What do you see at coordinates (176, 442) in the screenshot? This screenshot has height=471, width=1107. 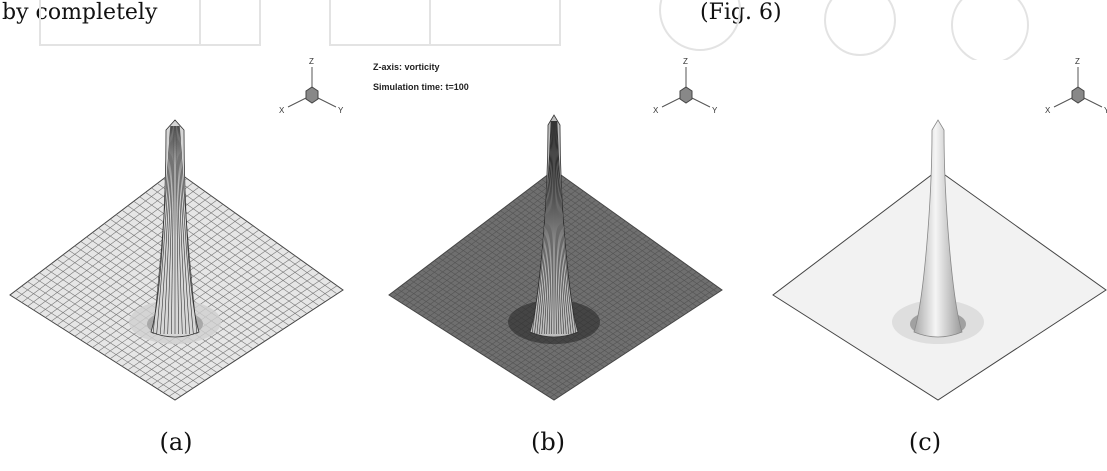 I see `caption-a: (a)` at bounding box center [176, 442].